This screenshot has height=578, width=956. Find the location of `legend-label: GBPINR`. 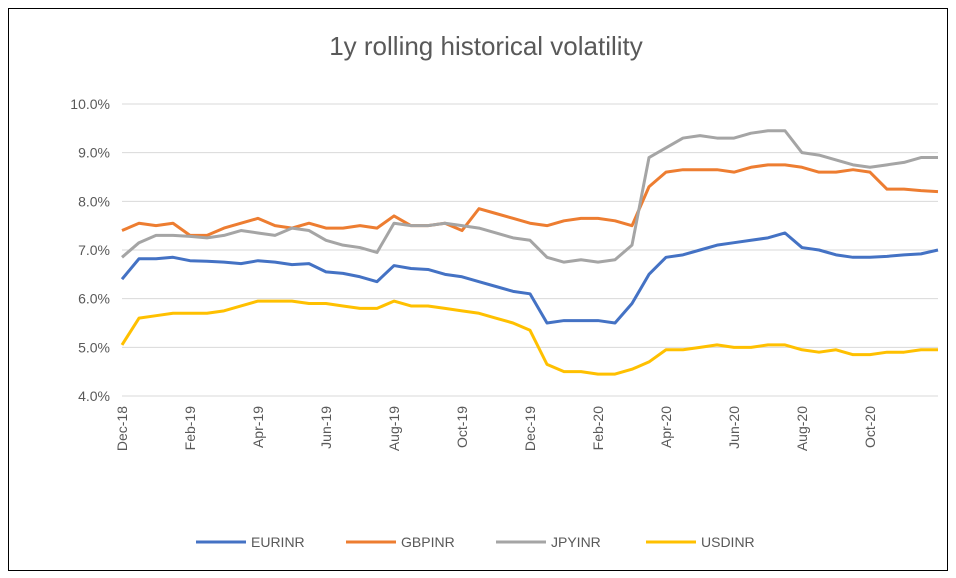

legend-label: GBPINR is located at coordinates (428, 542).